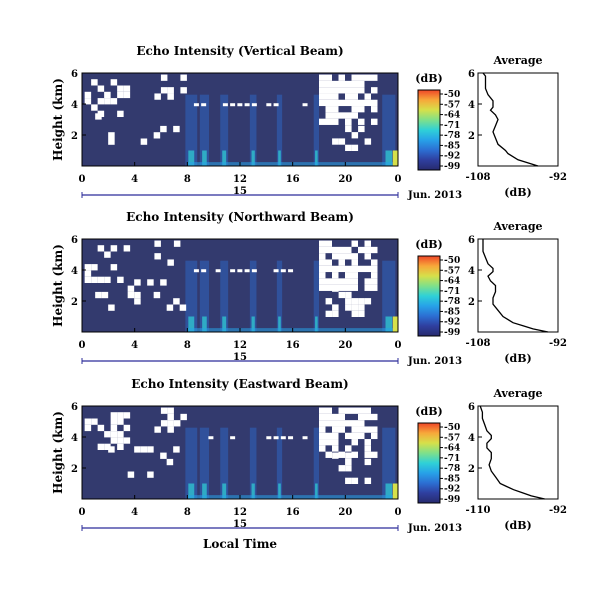  I want to click on profile-x-label: (dB), so click(517, 192).